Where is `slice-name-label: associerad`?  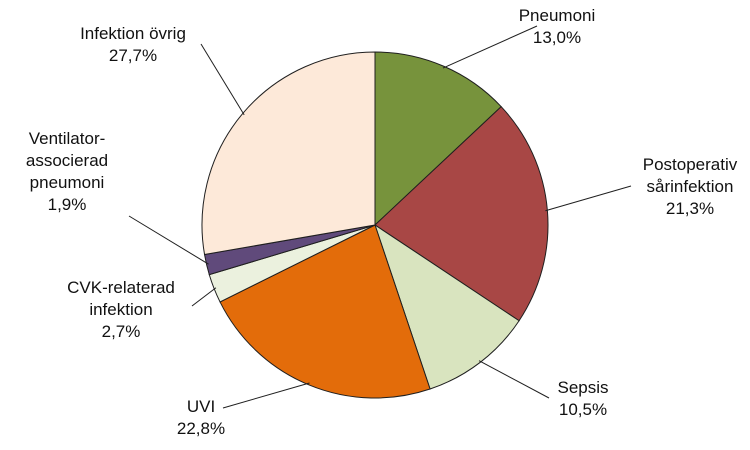 slice-name-label: associerad is located at coordinates (67, 160).